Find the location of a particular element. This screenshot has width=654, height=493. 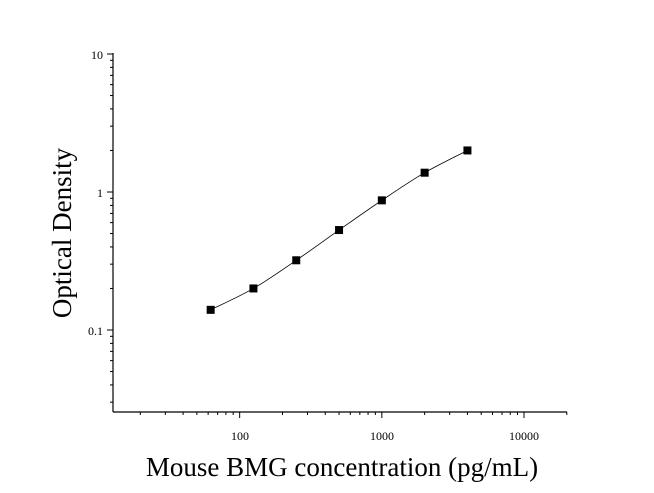

data-point-62.5 is located at coordinates (210, 309).